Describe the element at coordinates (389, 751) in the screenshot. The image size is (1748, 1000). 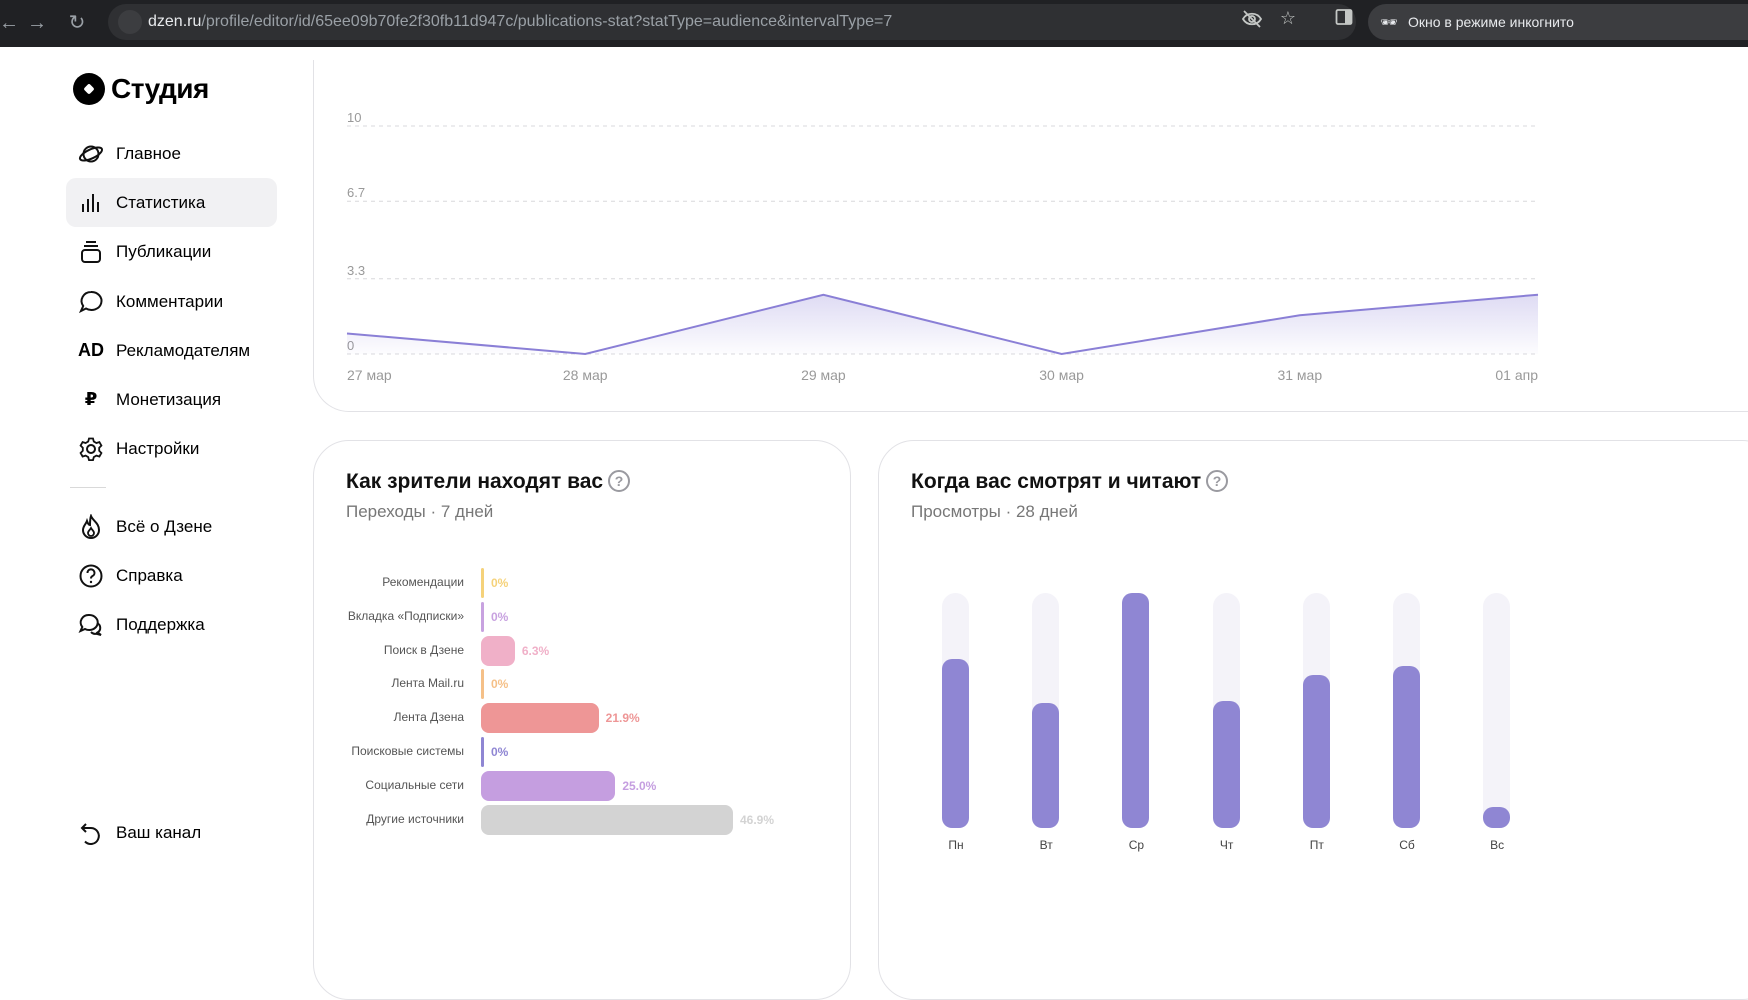
I see `source-label: Поисковые системы` at that location.